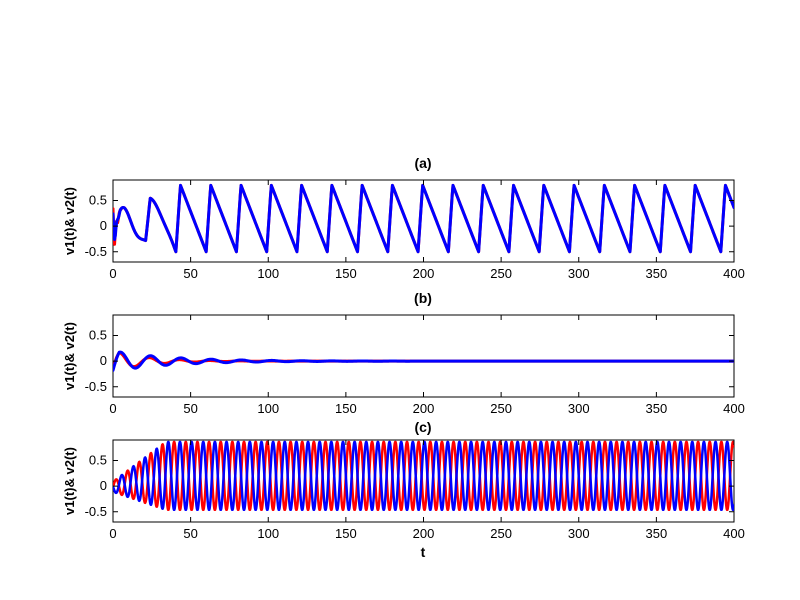 Image resolution: width=800 pixels, height=600 pixels. What do you see at coordinates (190, 533) in the screenshot?
I see `panel-c-xtick-label: 50` at bounding box center [190, 533].